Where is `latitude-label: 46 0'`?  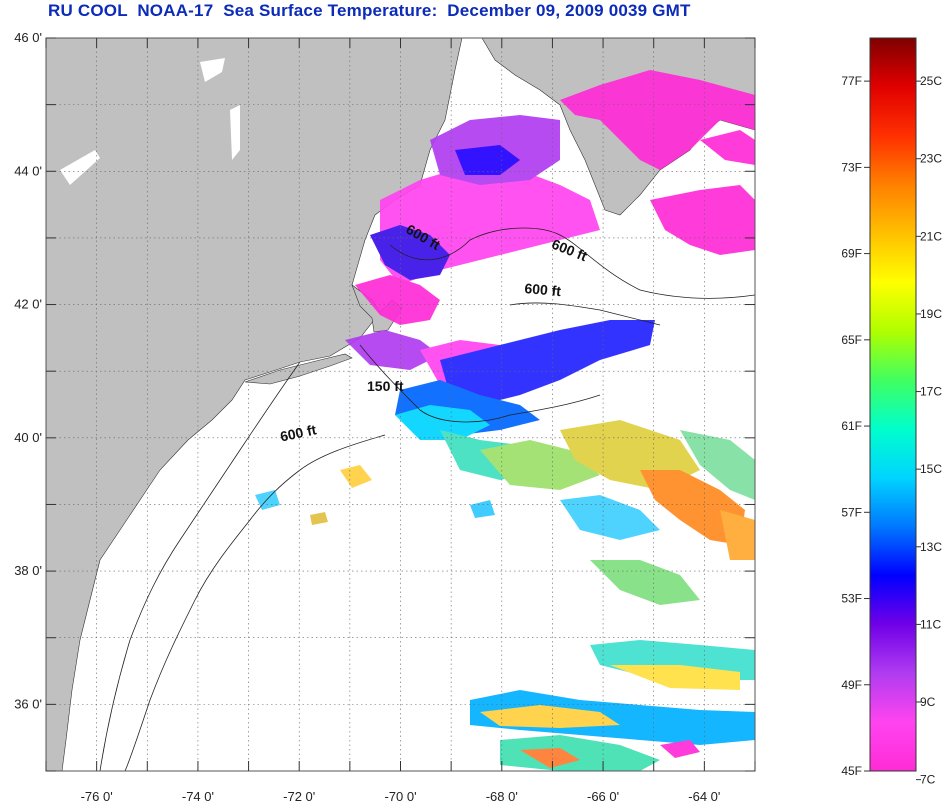
latitude-label: 46 0' is located at coordinates (28, 37).